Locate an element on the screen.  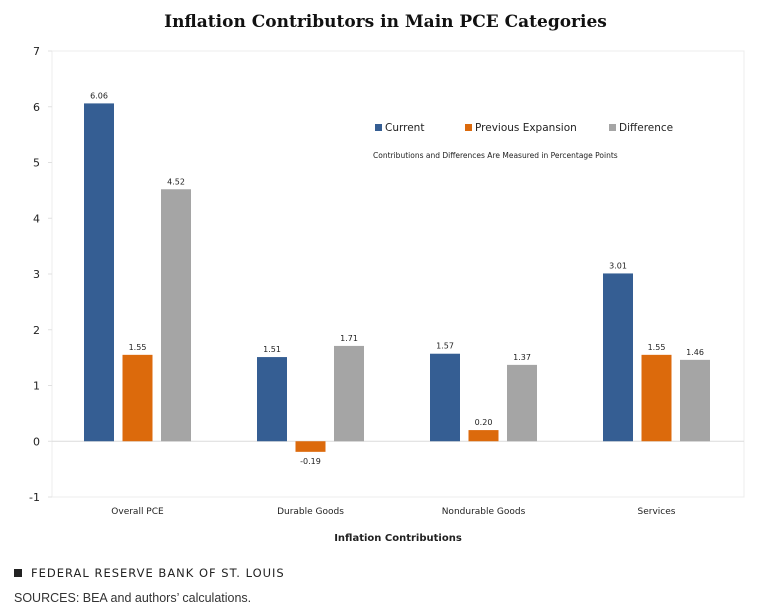
x-axis-title: Inflation Contributions is located at coordinates (398, 538).